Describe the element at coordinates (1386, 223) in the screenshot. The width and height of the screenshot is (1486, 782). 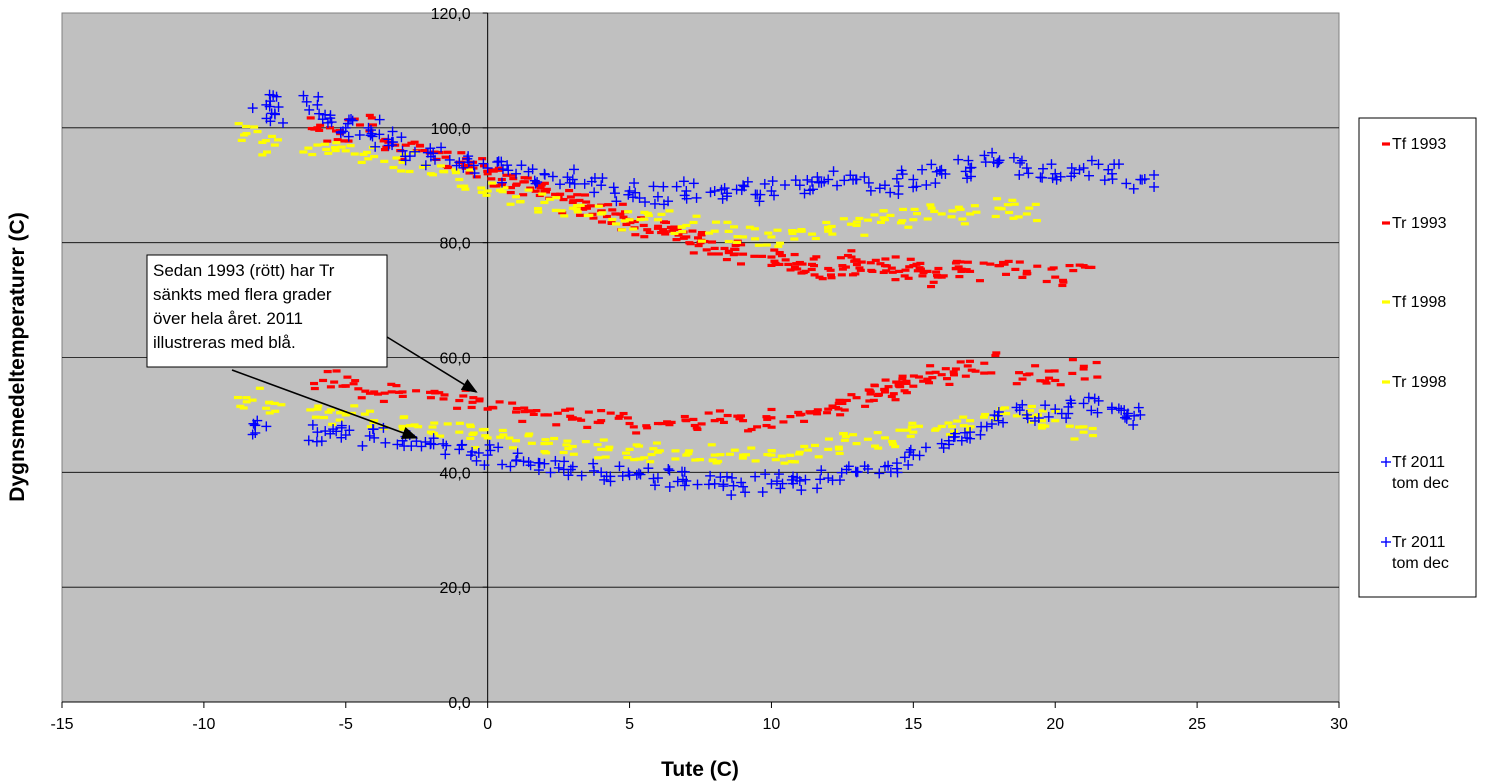
I see `legend-marker` at that location.